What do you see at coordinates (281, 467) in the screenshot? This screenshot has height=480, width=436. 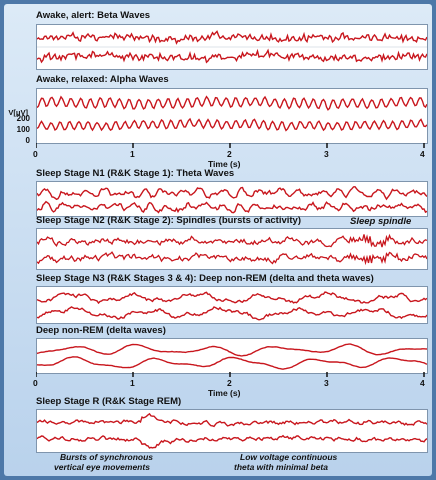 I see `theta-annotation-line2: theta with minimal beta` at bounding box center [281, 467].